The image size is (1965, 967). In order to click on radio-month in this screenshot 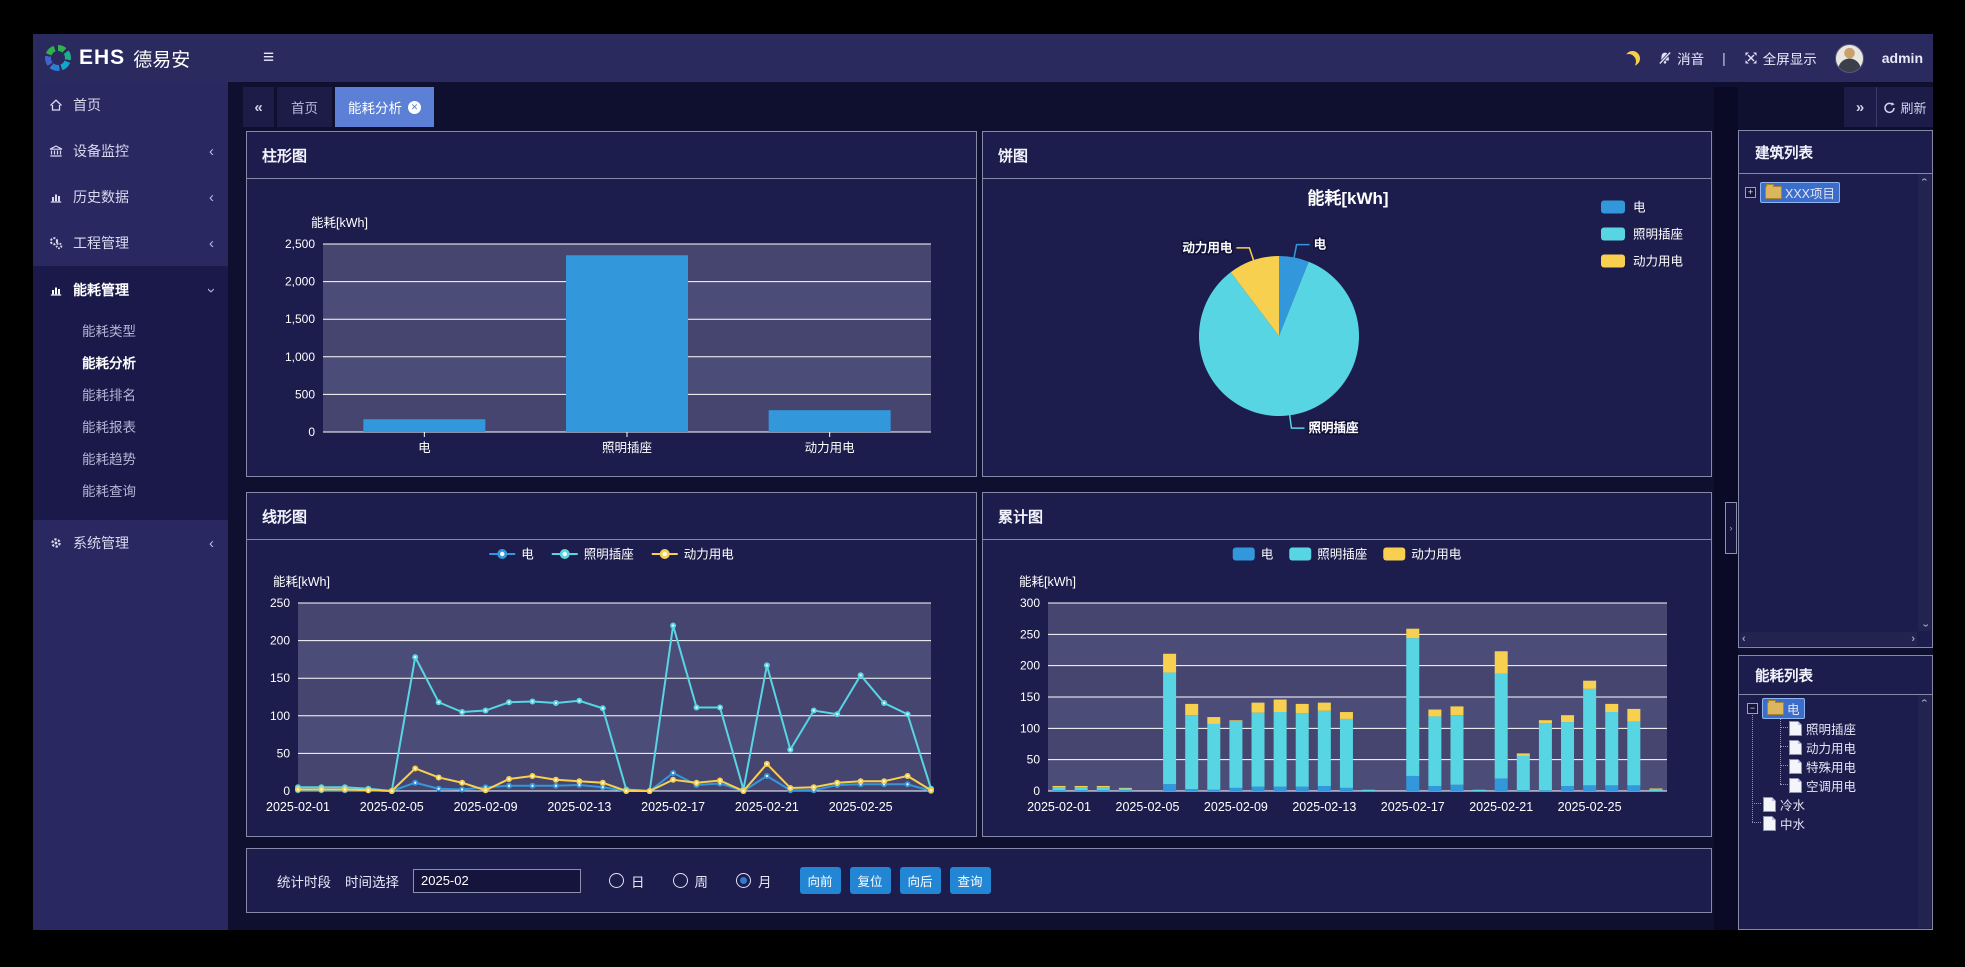, I will do `click(743, 880)`.